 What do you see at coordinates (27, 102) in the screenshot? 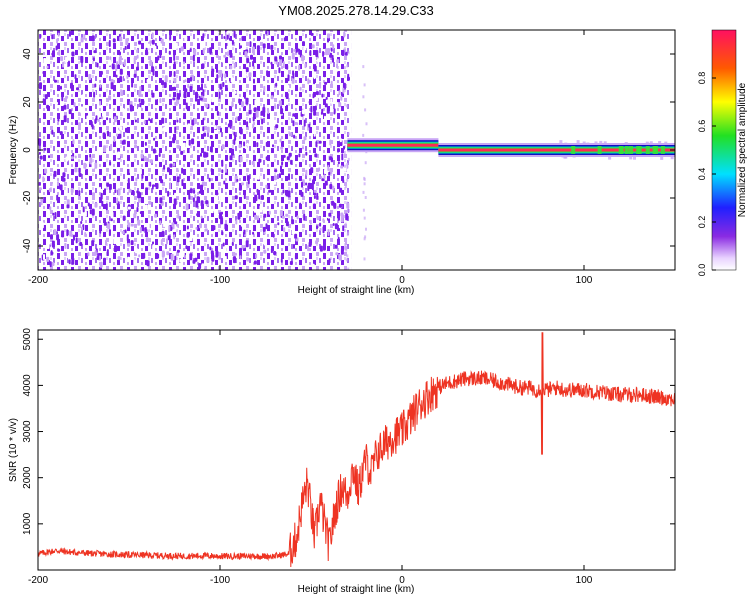
I see `y-tick-label: 20` at bounding box center [27, 102].